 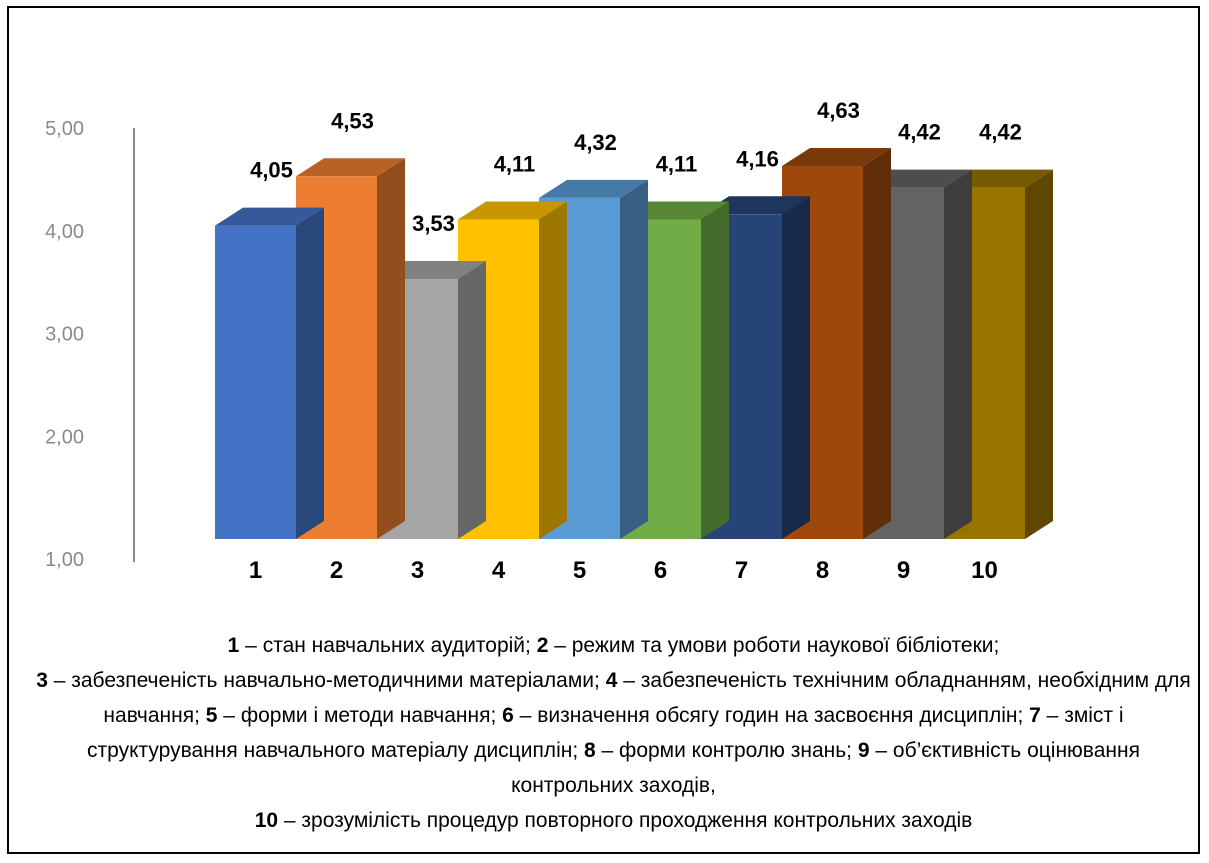 I want to click on data-label: 4,05, so click(x=271, y=170).